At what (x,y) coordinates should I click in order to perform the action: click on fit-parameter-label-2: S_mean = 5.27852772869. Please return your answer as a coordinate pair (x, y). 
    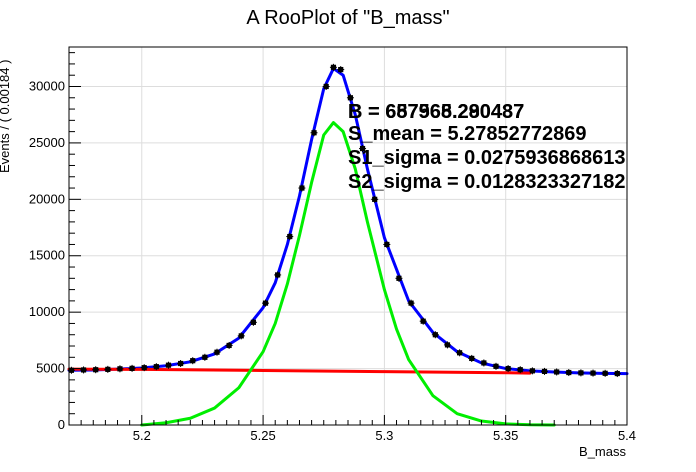
    Looking at the image, I should click on (467, 134).